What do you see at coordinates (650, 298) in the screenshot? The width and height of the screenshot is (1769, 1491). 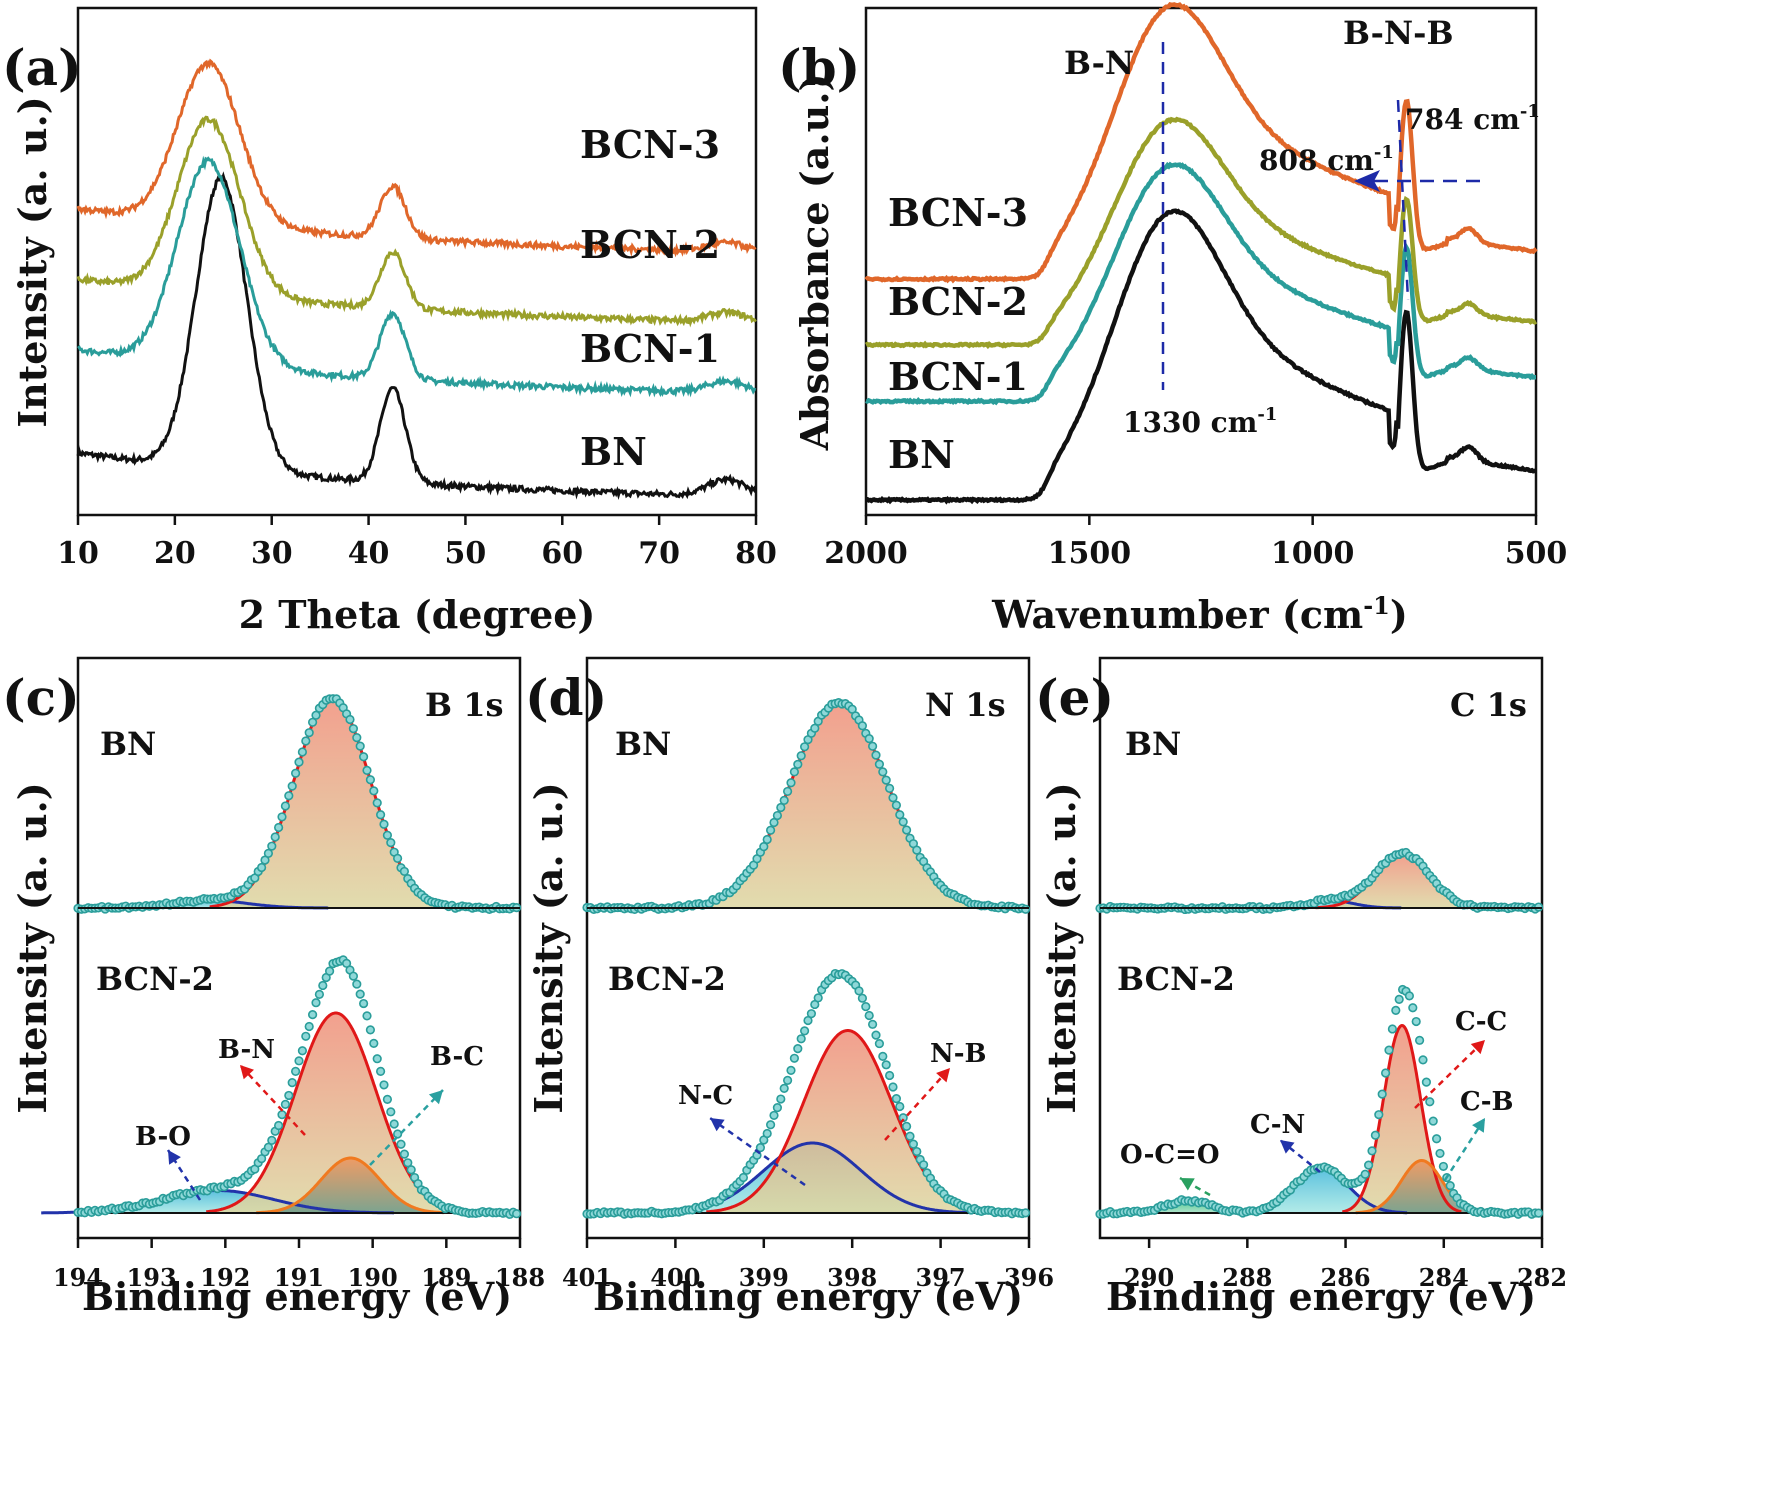 I see `panel-a-series-labels: BN BCN-1 BCN-2 BCN-3` at bounding box center [650, 298].